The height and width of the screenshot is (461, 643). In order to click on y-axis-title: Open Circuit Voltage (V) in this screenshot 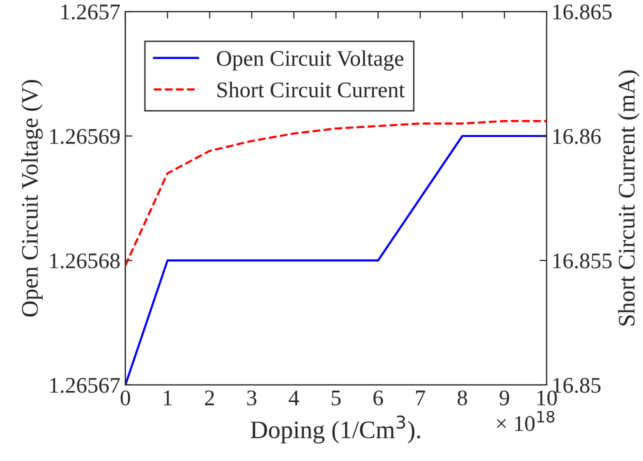, I will do `click(32, 198)`.